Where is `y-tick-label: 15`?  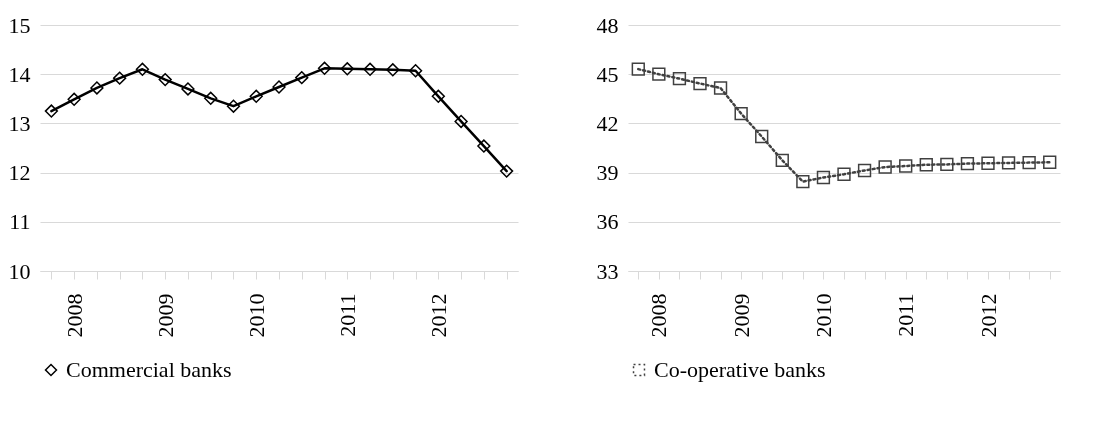
y-tick-label: 15 is located at coordinates (19, 25).